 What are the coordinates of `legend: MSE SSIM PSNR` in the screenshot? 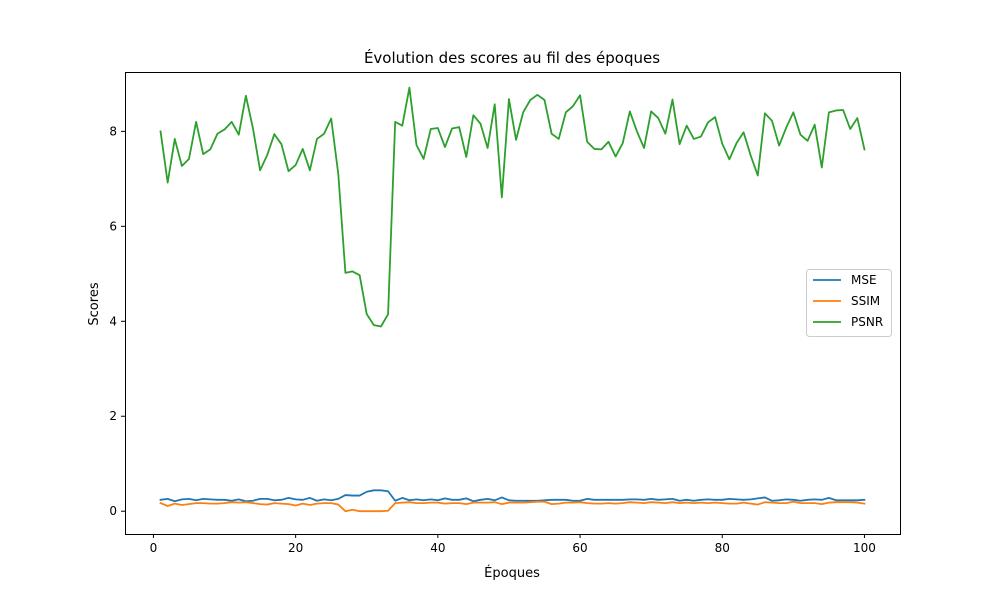 It's located at (849, 303).